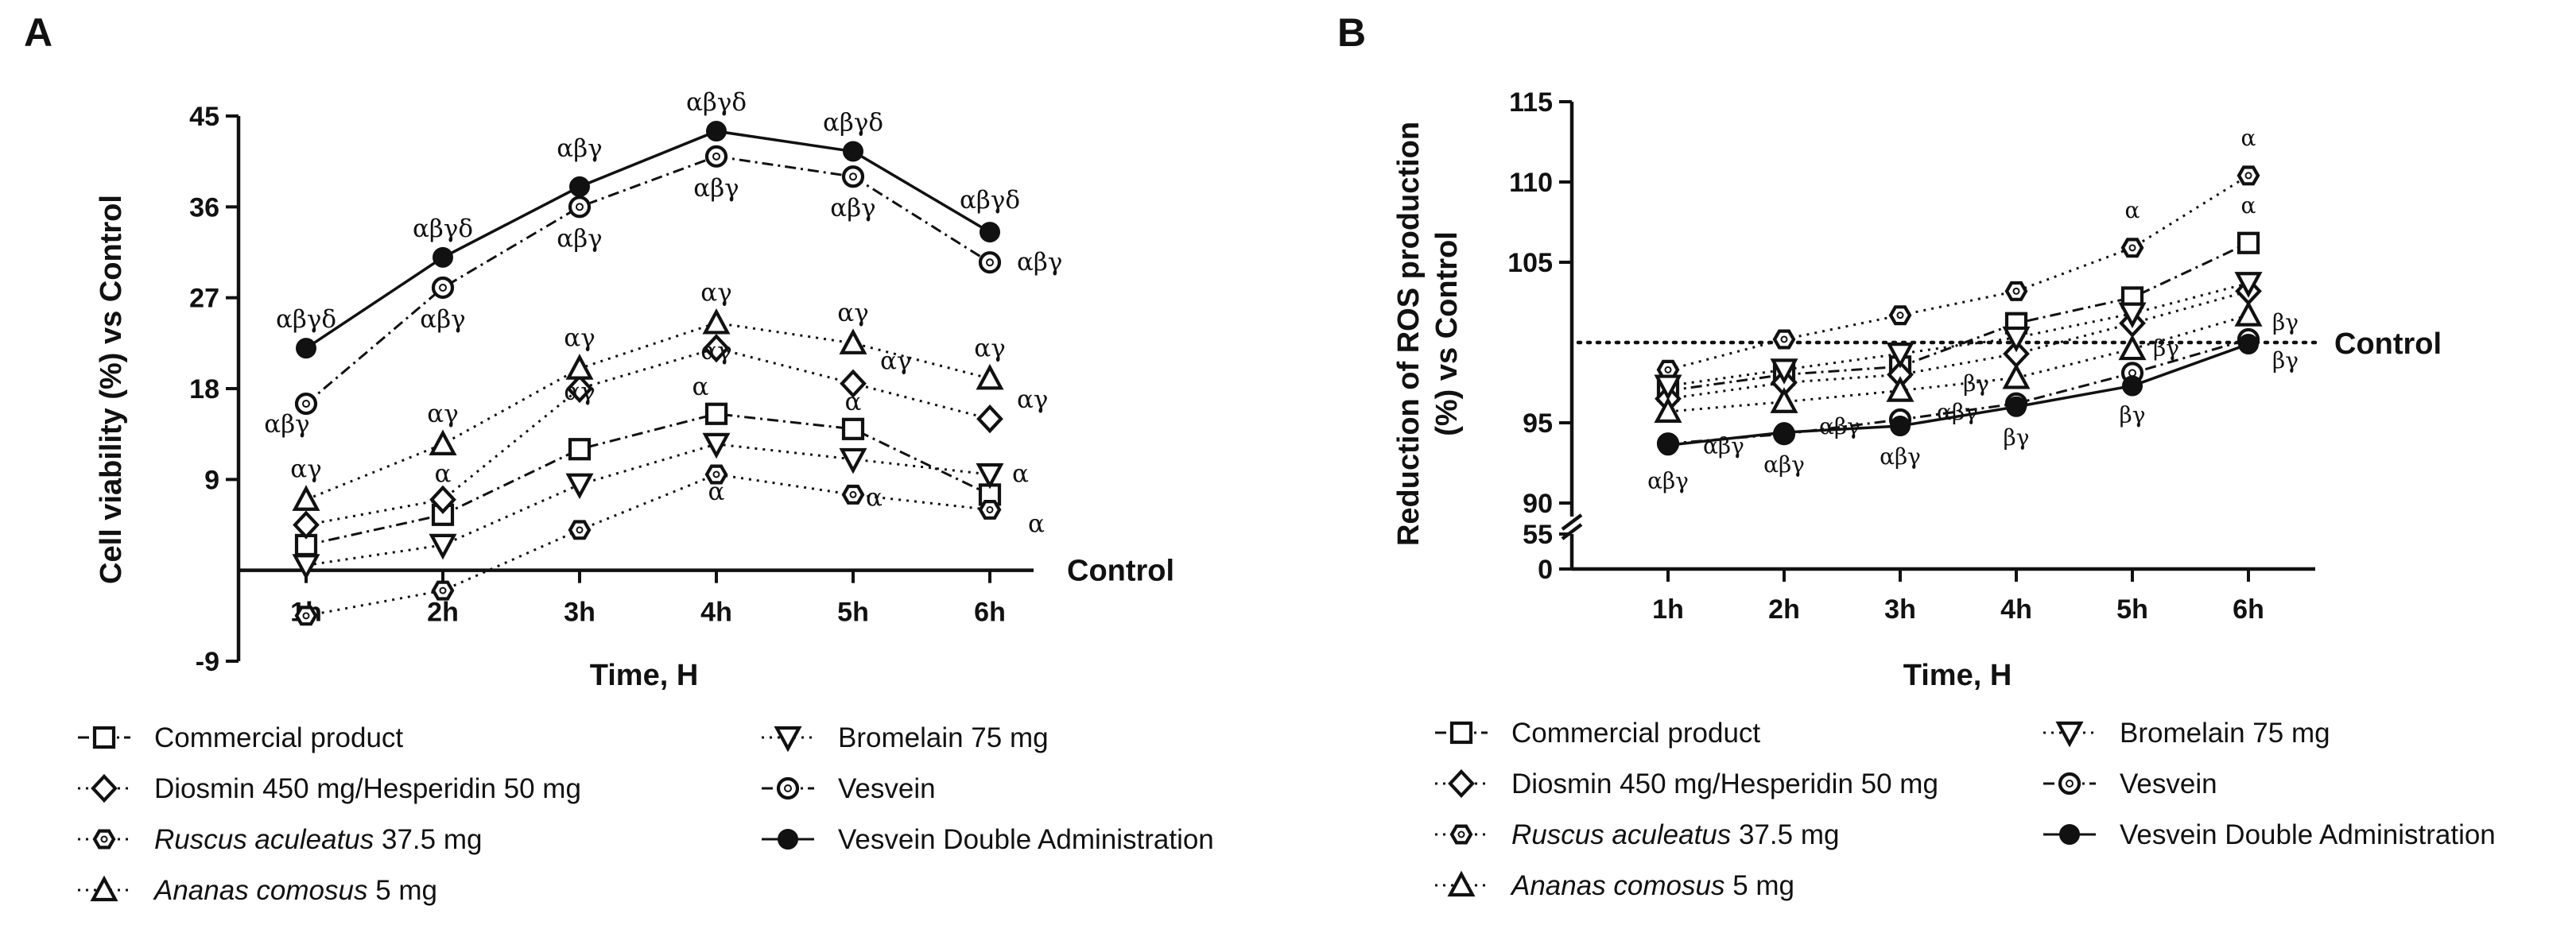 This screenshot has width=2576, height=929. I want to click on axis-break-mark, so click(1572, 532).